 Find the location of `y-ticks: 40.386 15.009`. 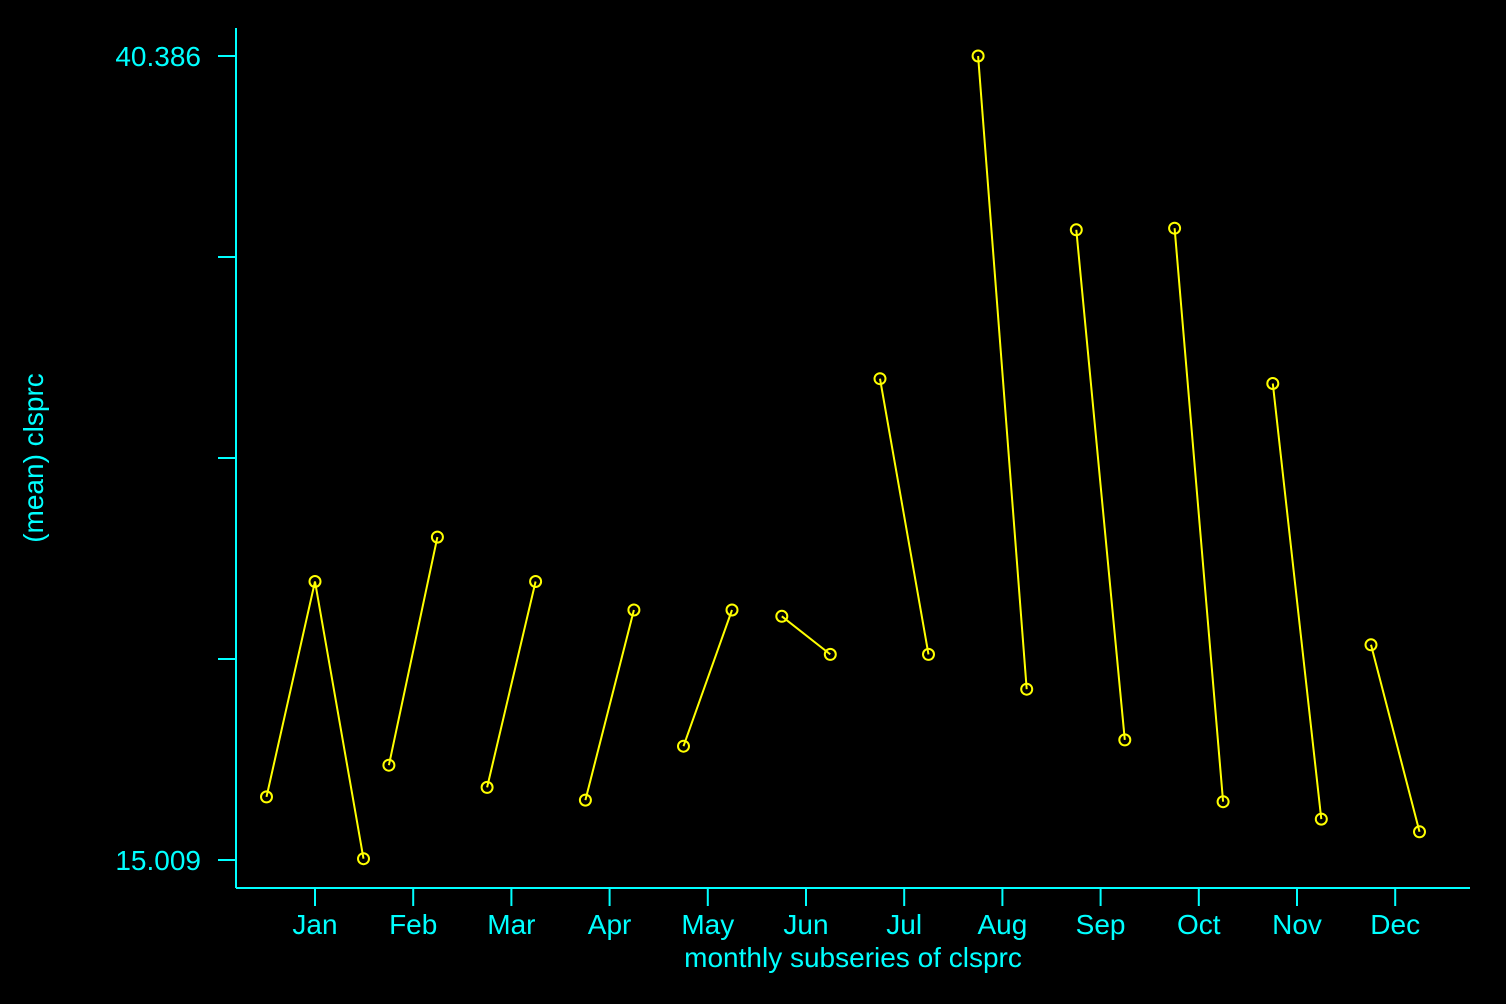

y-ticks: 40.386 15.009 is located at coordinates (175, 458).